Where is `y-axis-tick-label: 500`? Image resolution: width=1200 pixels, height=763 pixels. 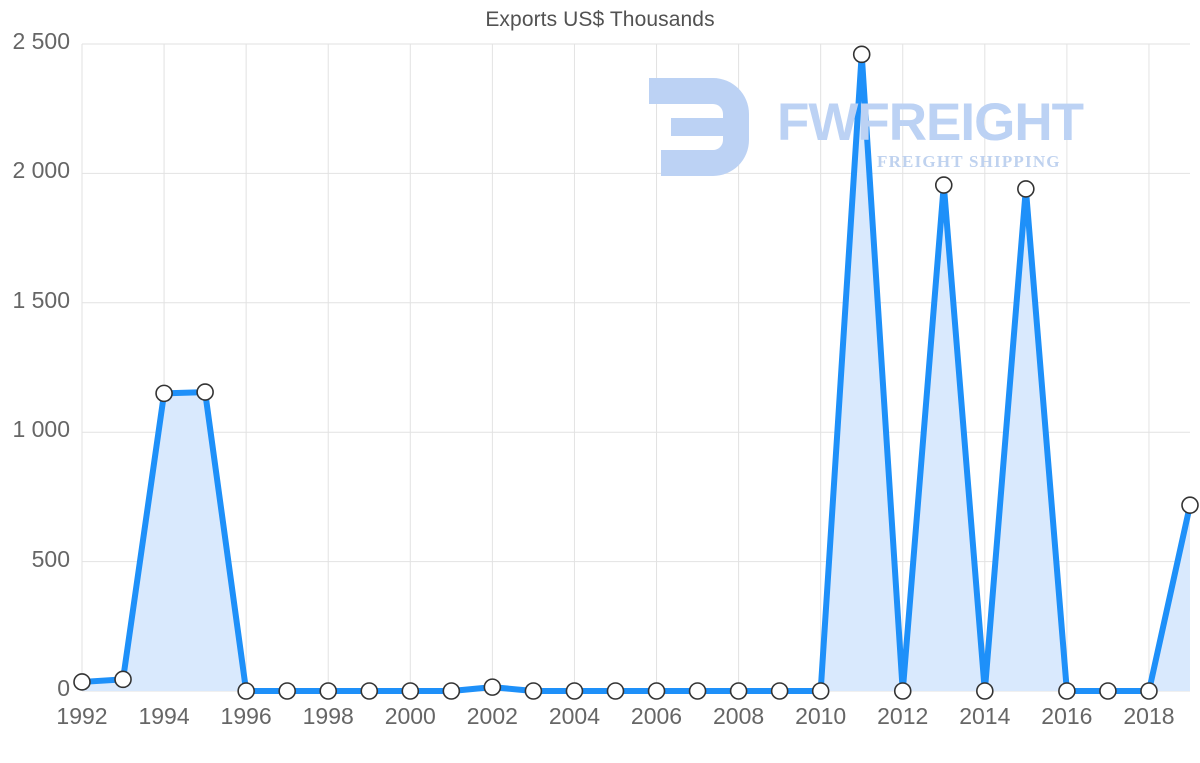
y-axis-tick-label: 500 is located at coordinates (50, 558).